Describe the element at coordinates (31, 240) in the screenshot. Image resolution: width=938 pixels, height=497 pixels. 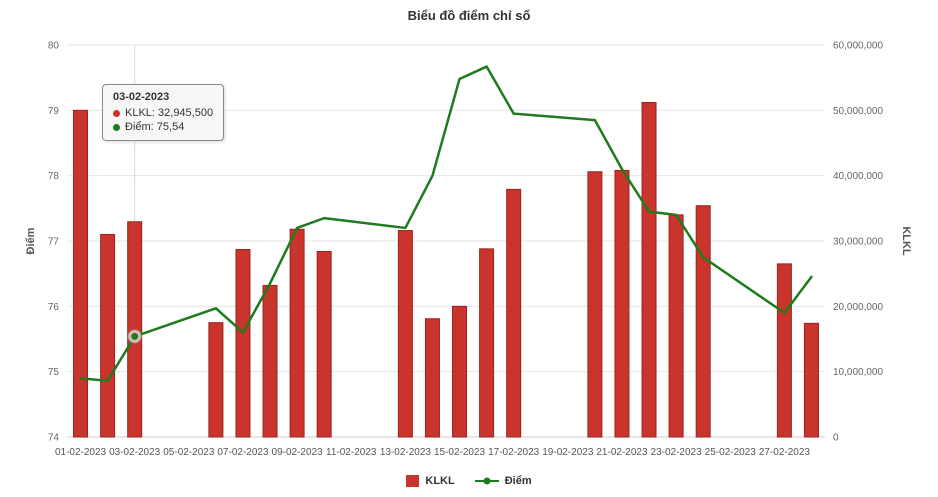
I see `y-left-axis-title: Điểm` at that location.